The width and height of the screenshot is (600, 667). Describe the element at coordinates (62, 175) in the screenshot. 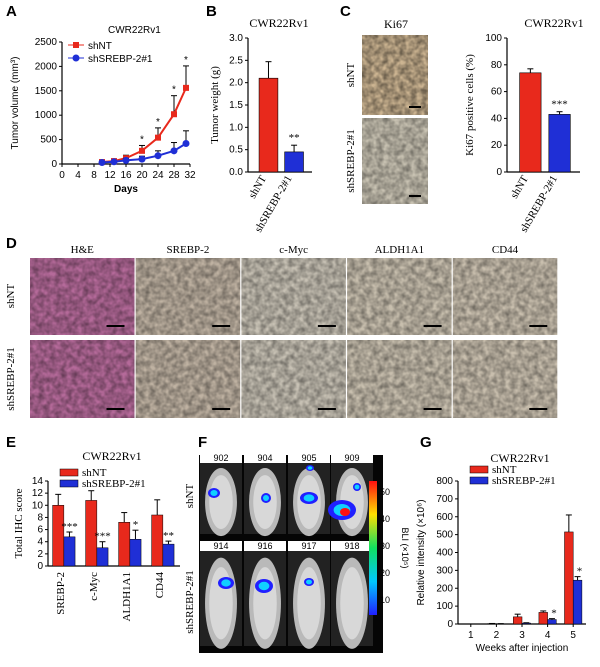

I see `chart-a-x-tick-label: 0` at that location.